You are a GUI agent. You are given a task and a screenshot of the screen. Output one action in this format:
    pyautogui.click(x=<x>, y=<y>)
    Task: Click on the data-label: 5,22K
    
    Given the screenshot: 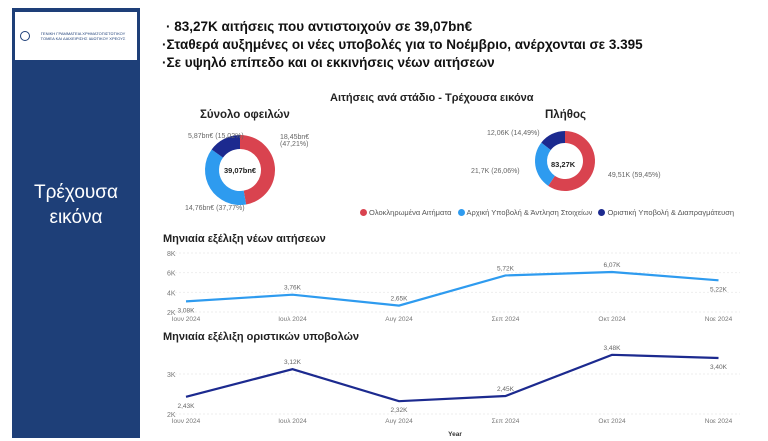 What is the action you would take?
    pyautogui.click(x=719, y=289)
    